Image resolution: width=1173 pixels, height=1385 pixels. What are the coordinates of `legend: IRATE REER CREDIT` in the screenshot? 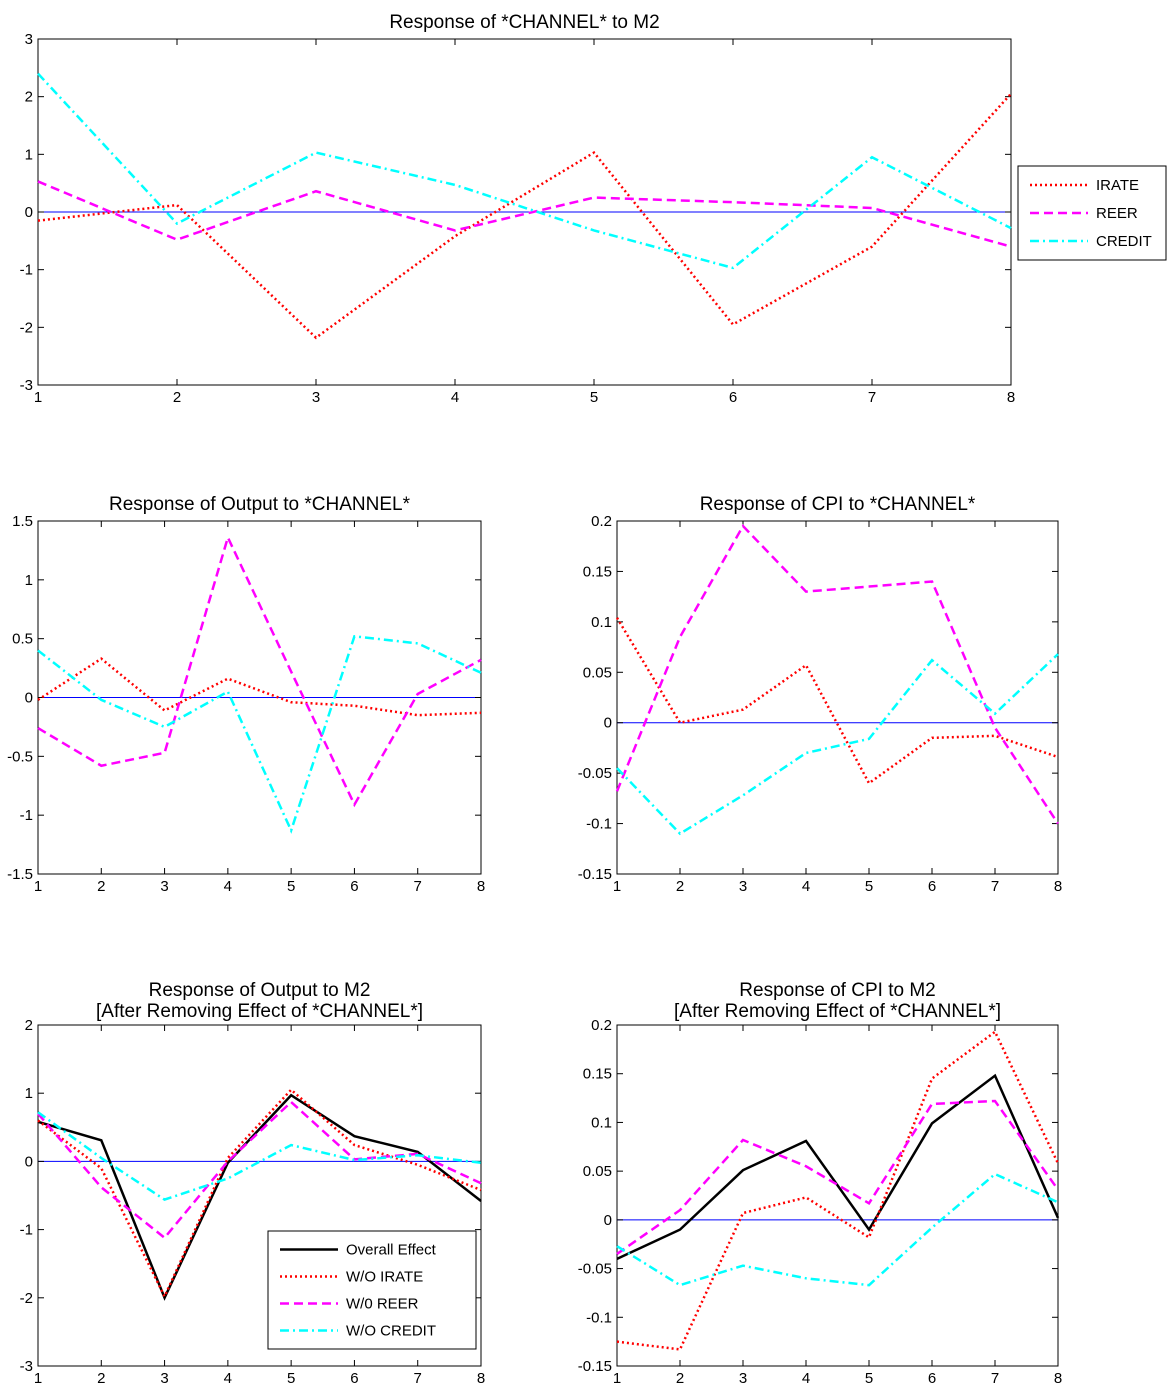 It's located at (1092, 213).